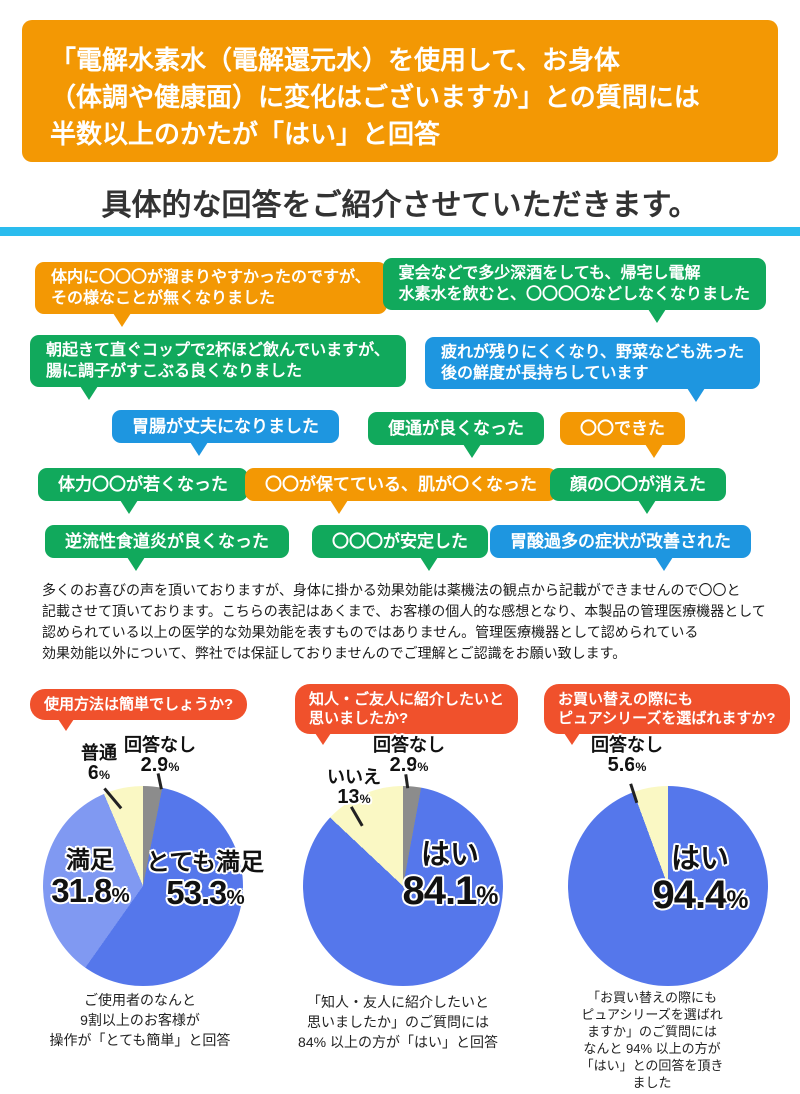 The height and width of the screenshot is (1094, 800). What do you see at coordinates (400, 205) in the screenshot?
I see `section-title: 具体的な回答をご紹介させていただきます。` at bounding box center [400, 205].